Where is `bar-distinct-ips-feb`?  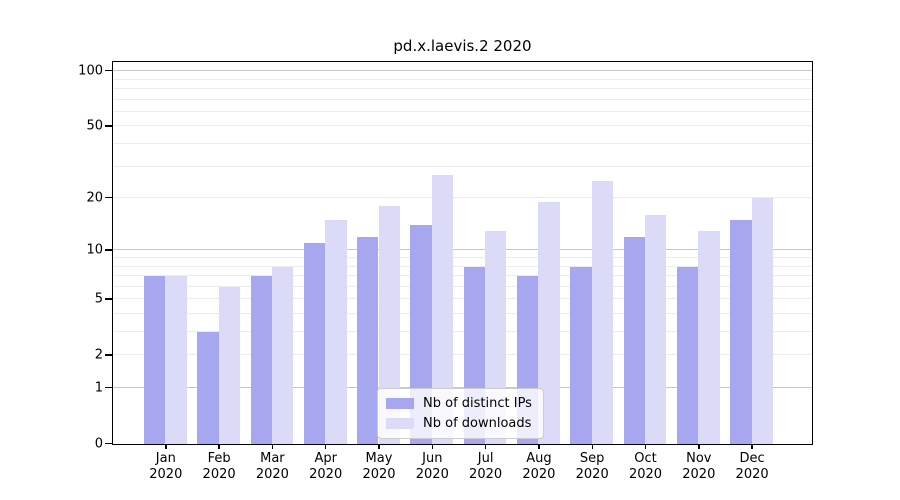
bar-distinct-ips-feb is located at coordinates (208, 388).